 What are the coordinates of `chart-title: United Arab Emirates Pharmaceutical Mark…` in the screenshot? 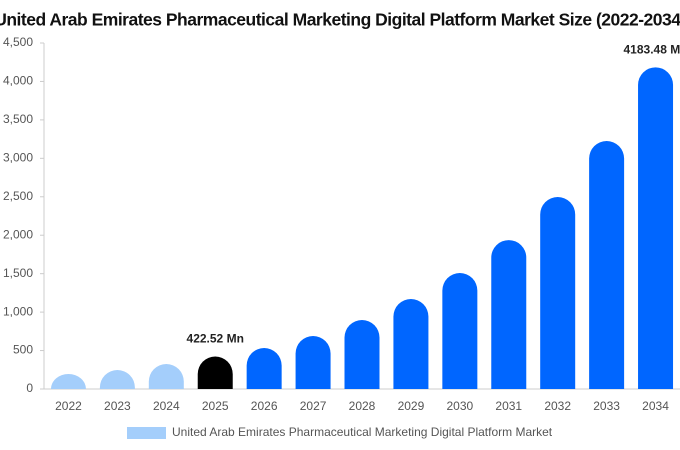 It's located at (340, 20).